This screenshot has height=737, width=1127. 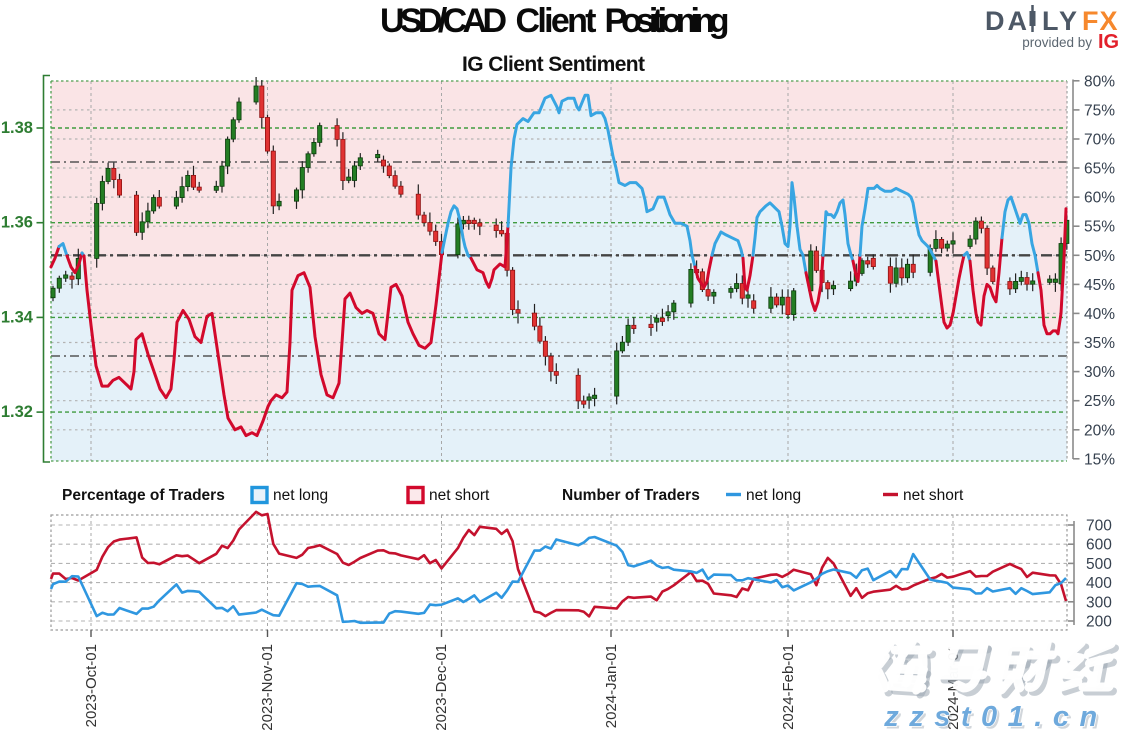 What do you see at coordinates (1100, 21) in the screenshot?
I see `svg-text: FX` at bounding box center [1100, 21].